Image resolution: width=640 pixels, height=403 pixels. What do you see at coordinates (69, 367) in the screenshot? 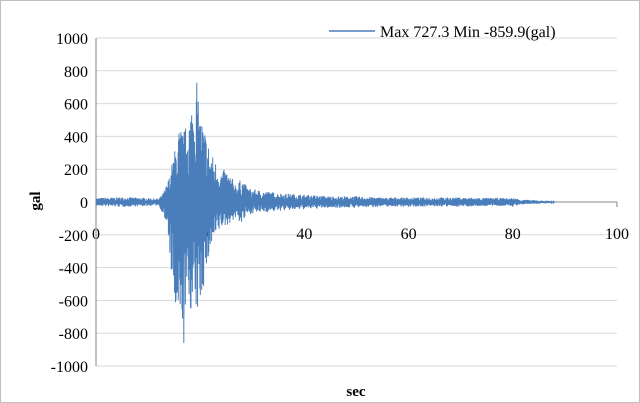
I see `y-tick-label: -1000` at bounding box center [69, 367].